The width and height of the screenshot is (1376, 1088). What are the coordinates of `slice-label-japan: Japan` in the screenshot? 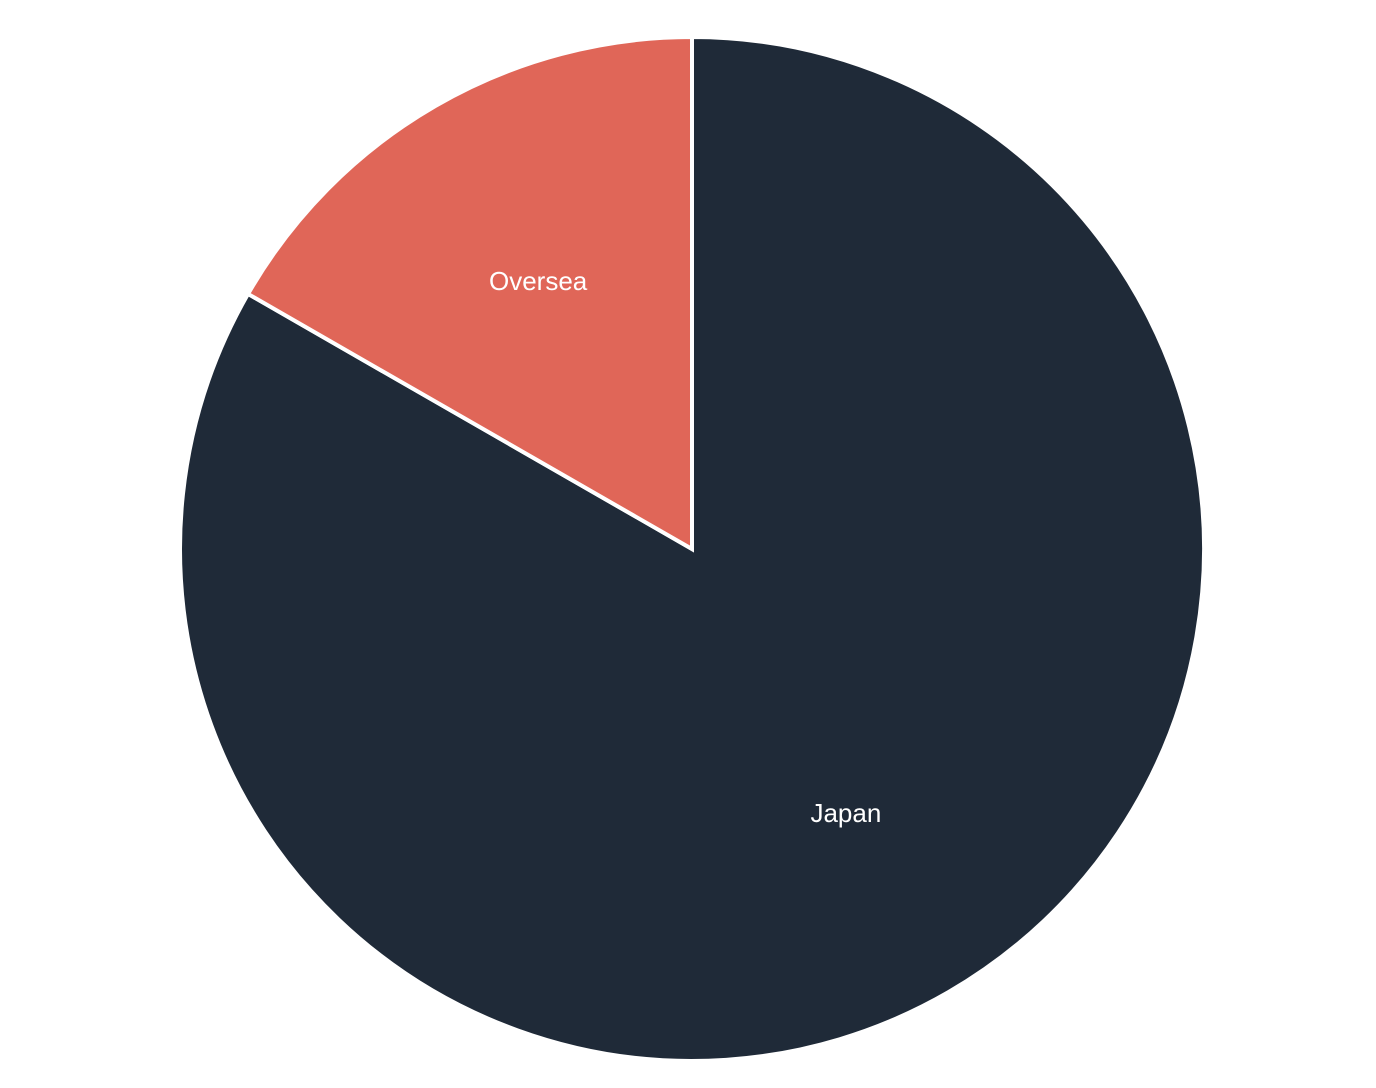 It's located at (845, 813).